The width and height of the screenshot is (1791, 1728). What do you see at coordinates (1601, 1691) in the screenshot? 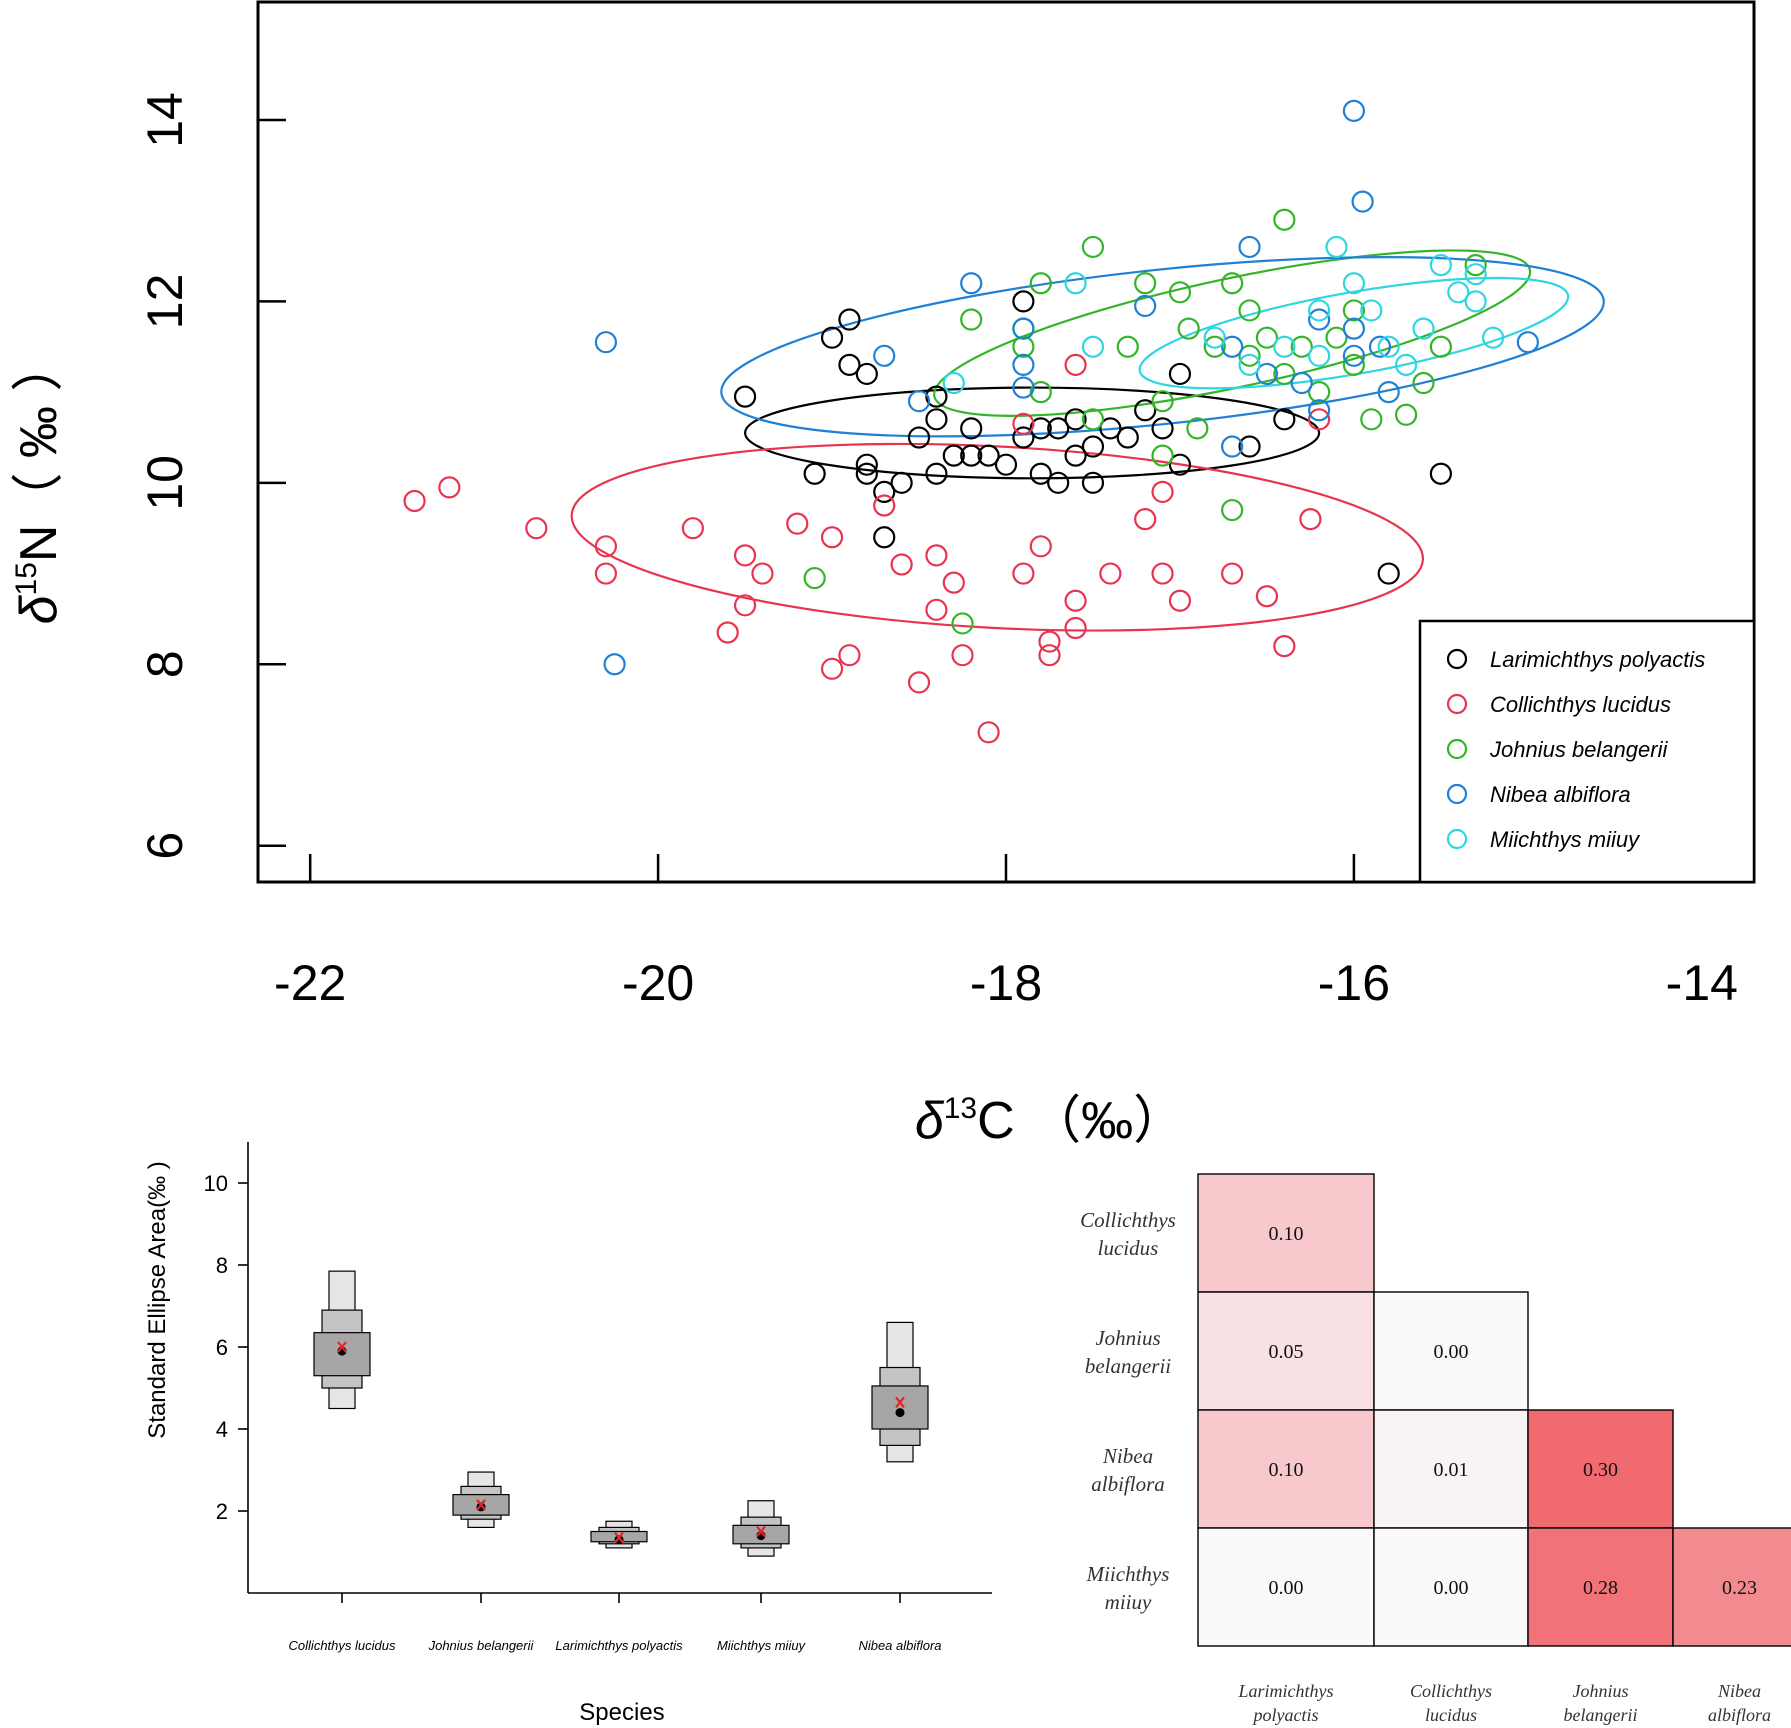
I see `heatmap-column-label: Johnius` at bounding box center [1601, 1691].